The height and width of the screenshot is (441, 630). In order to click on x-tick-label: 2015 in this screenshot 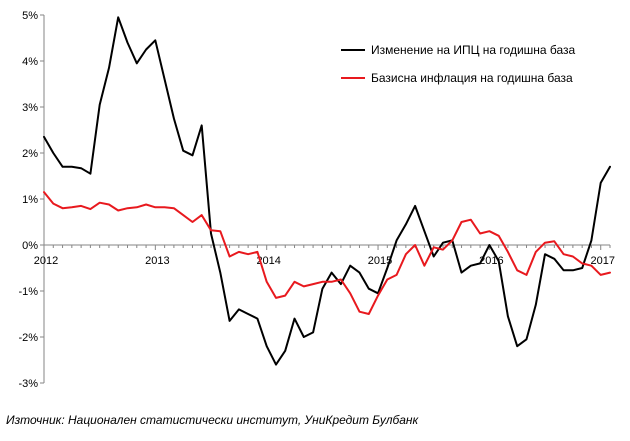, I will do `click(380, 261)`.